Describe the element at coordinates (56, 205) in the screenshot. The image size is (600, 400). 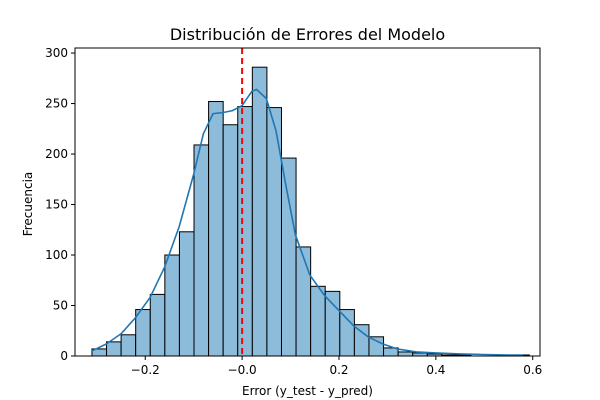
I see `y-tick-label: 150` at that location.